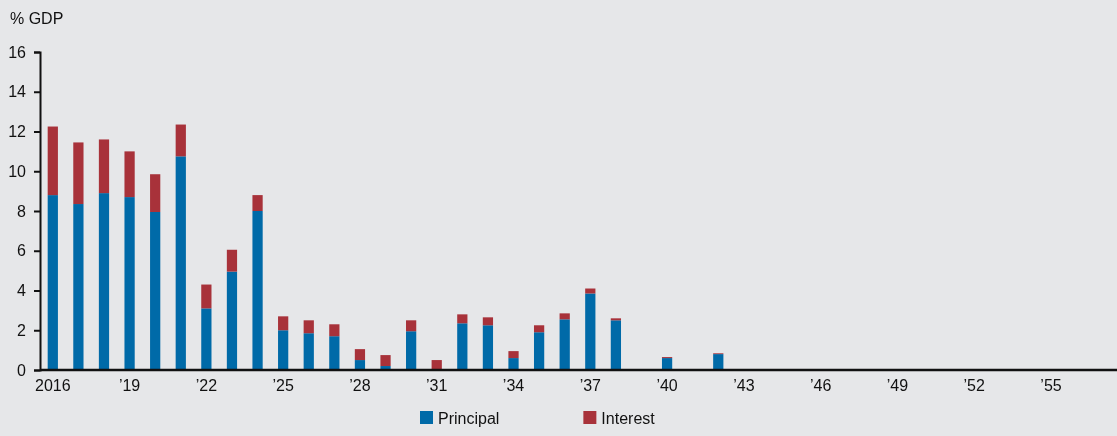 The height and width of the screenshot is (436, 1117). Describe the element at coordinates (437, 386) in the screenshot. I see `x-tick-label: ’31` at that location.